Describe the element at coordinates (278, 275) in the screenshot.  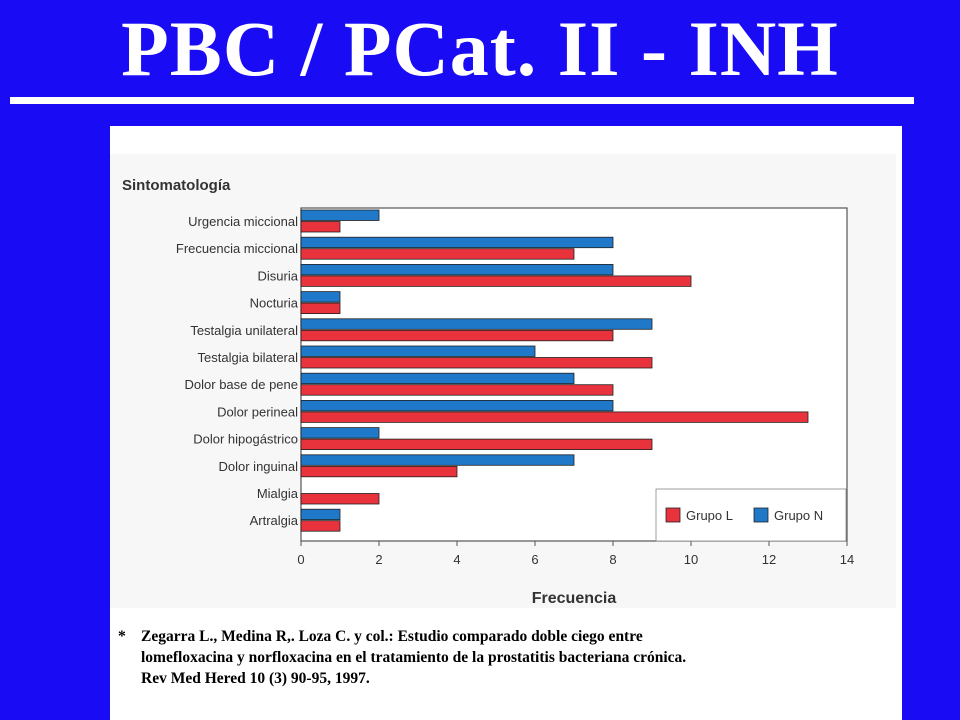
I see `category-label: Disuria` at that location.